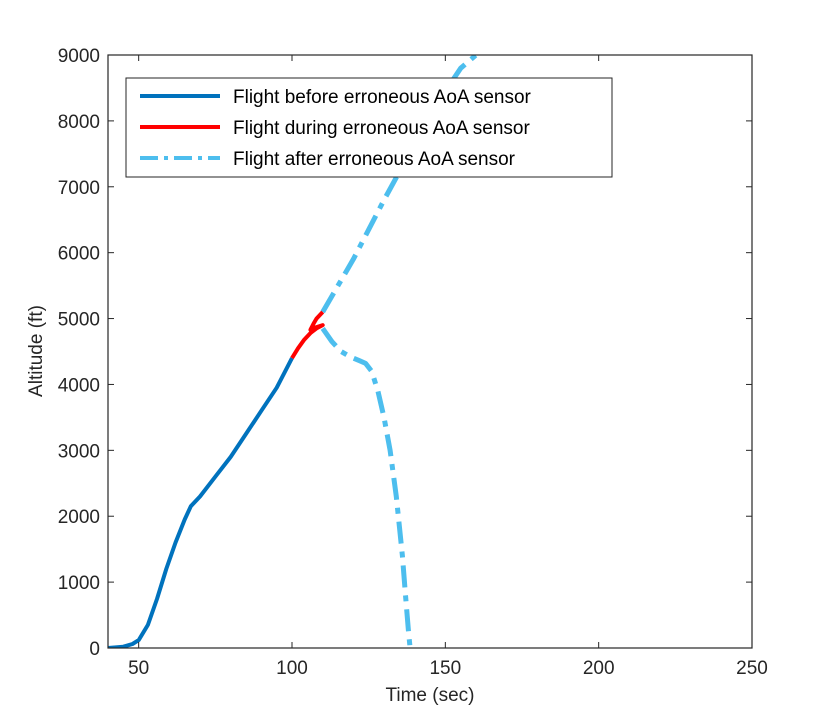 The image size is (830, 727). What do you see at coordinates (752, 668) in the screenshot?
I see `x-tick-label: 250` at bounding box center [752, 668].